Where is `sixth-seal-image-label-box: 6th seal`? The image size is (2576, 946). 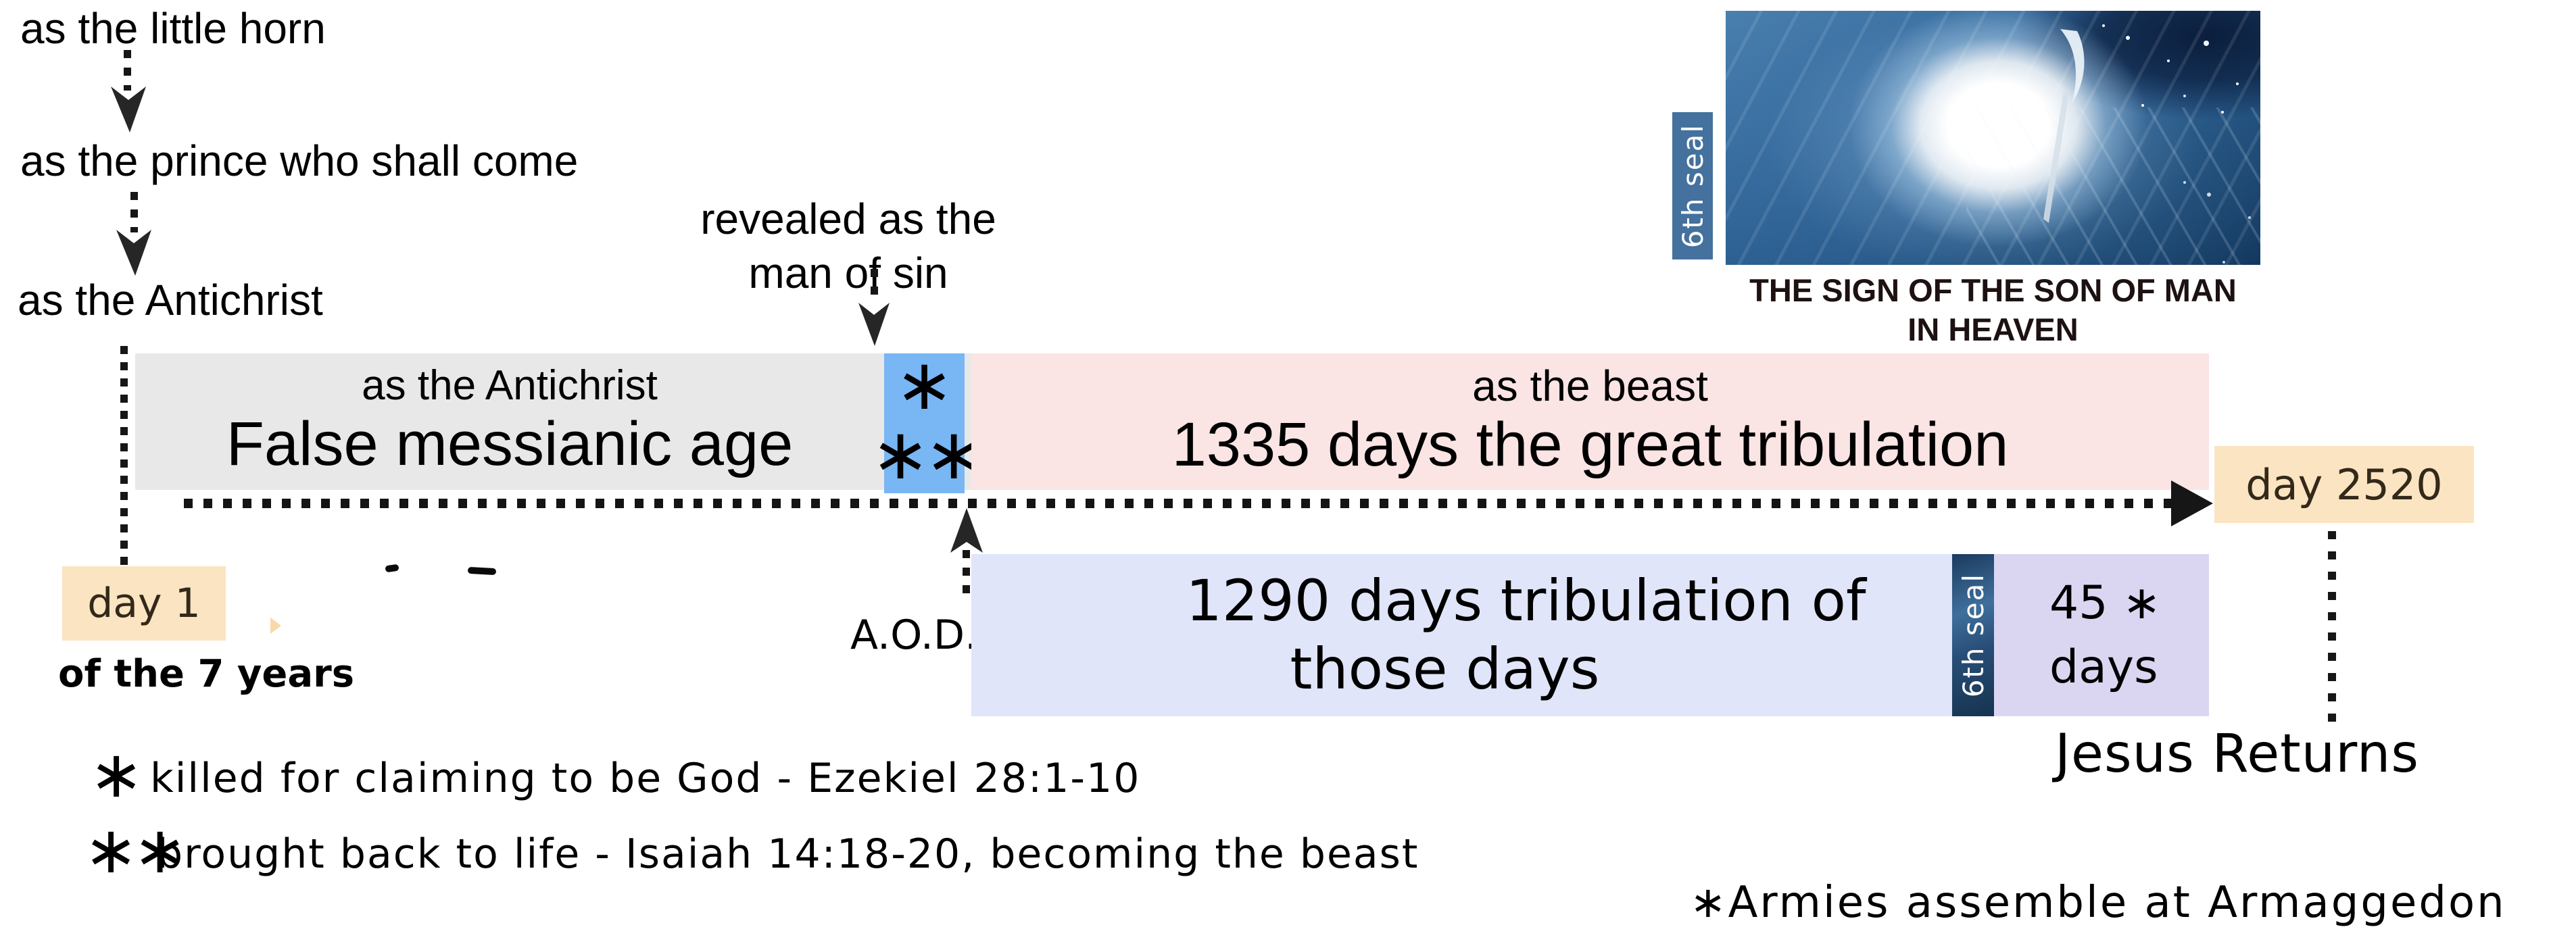
sixth-seal-image-label-box: 6th seal is located at coordinates (1692, 186).